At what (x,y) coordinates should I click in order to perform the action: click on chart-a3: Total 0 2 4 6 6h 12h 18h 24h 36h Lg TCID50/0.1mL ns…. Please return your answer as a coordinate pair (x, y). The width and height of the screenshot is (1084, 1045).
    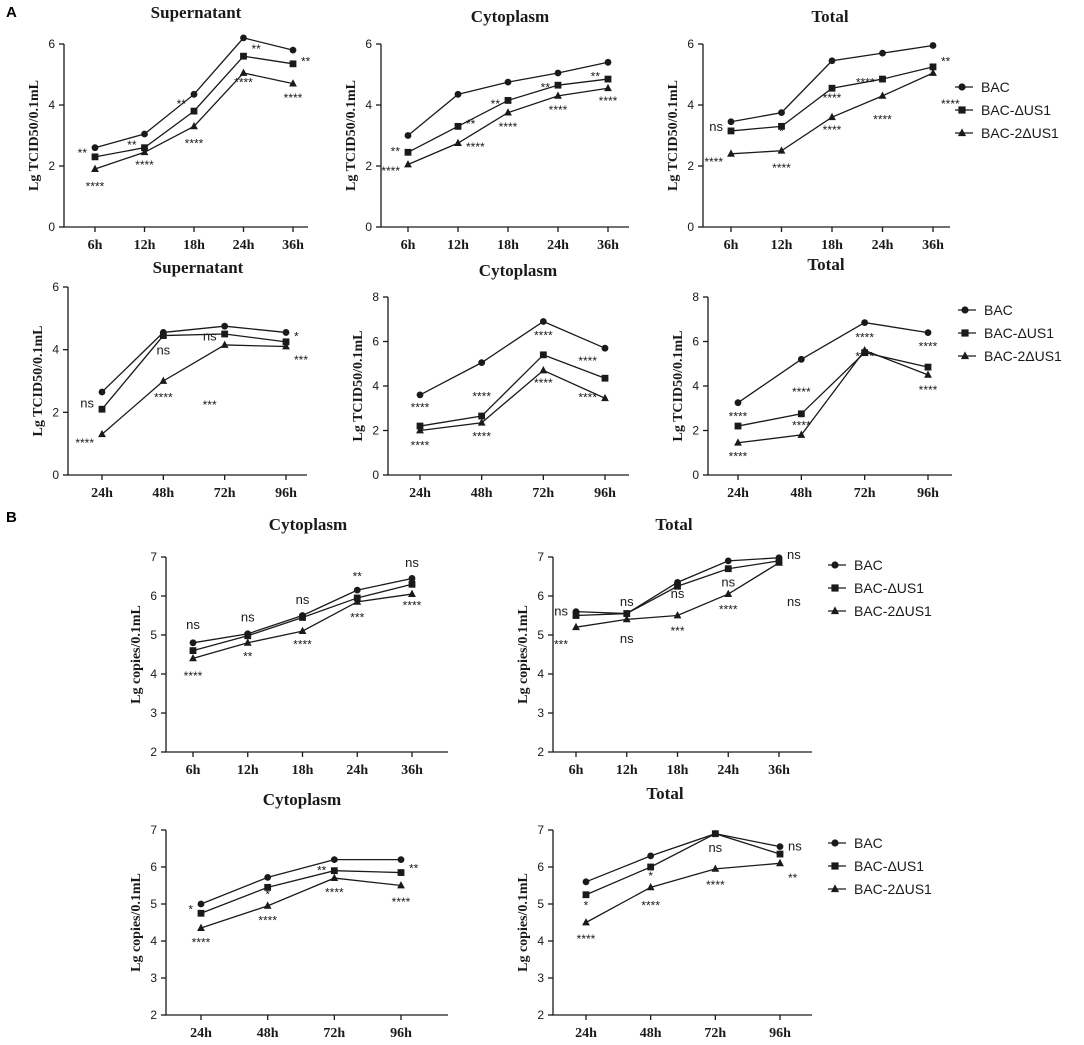
    Looking at the image, I should click on (862, 130).